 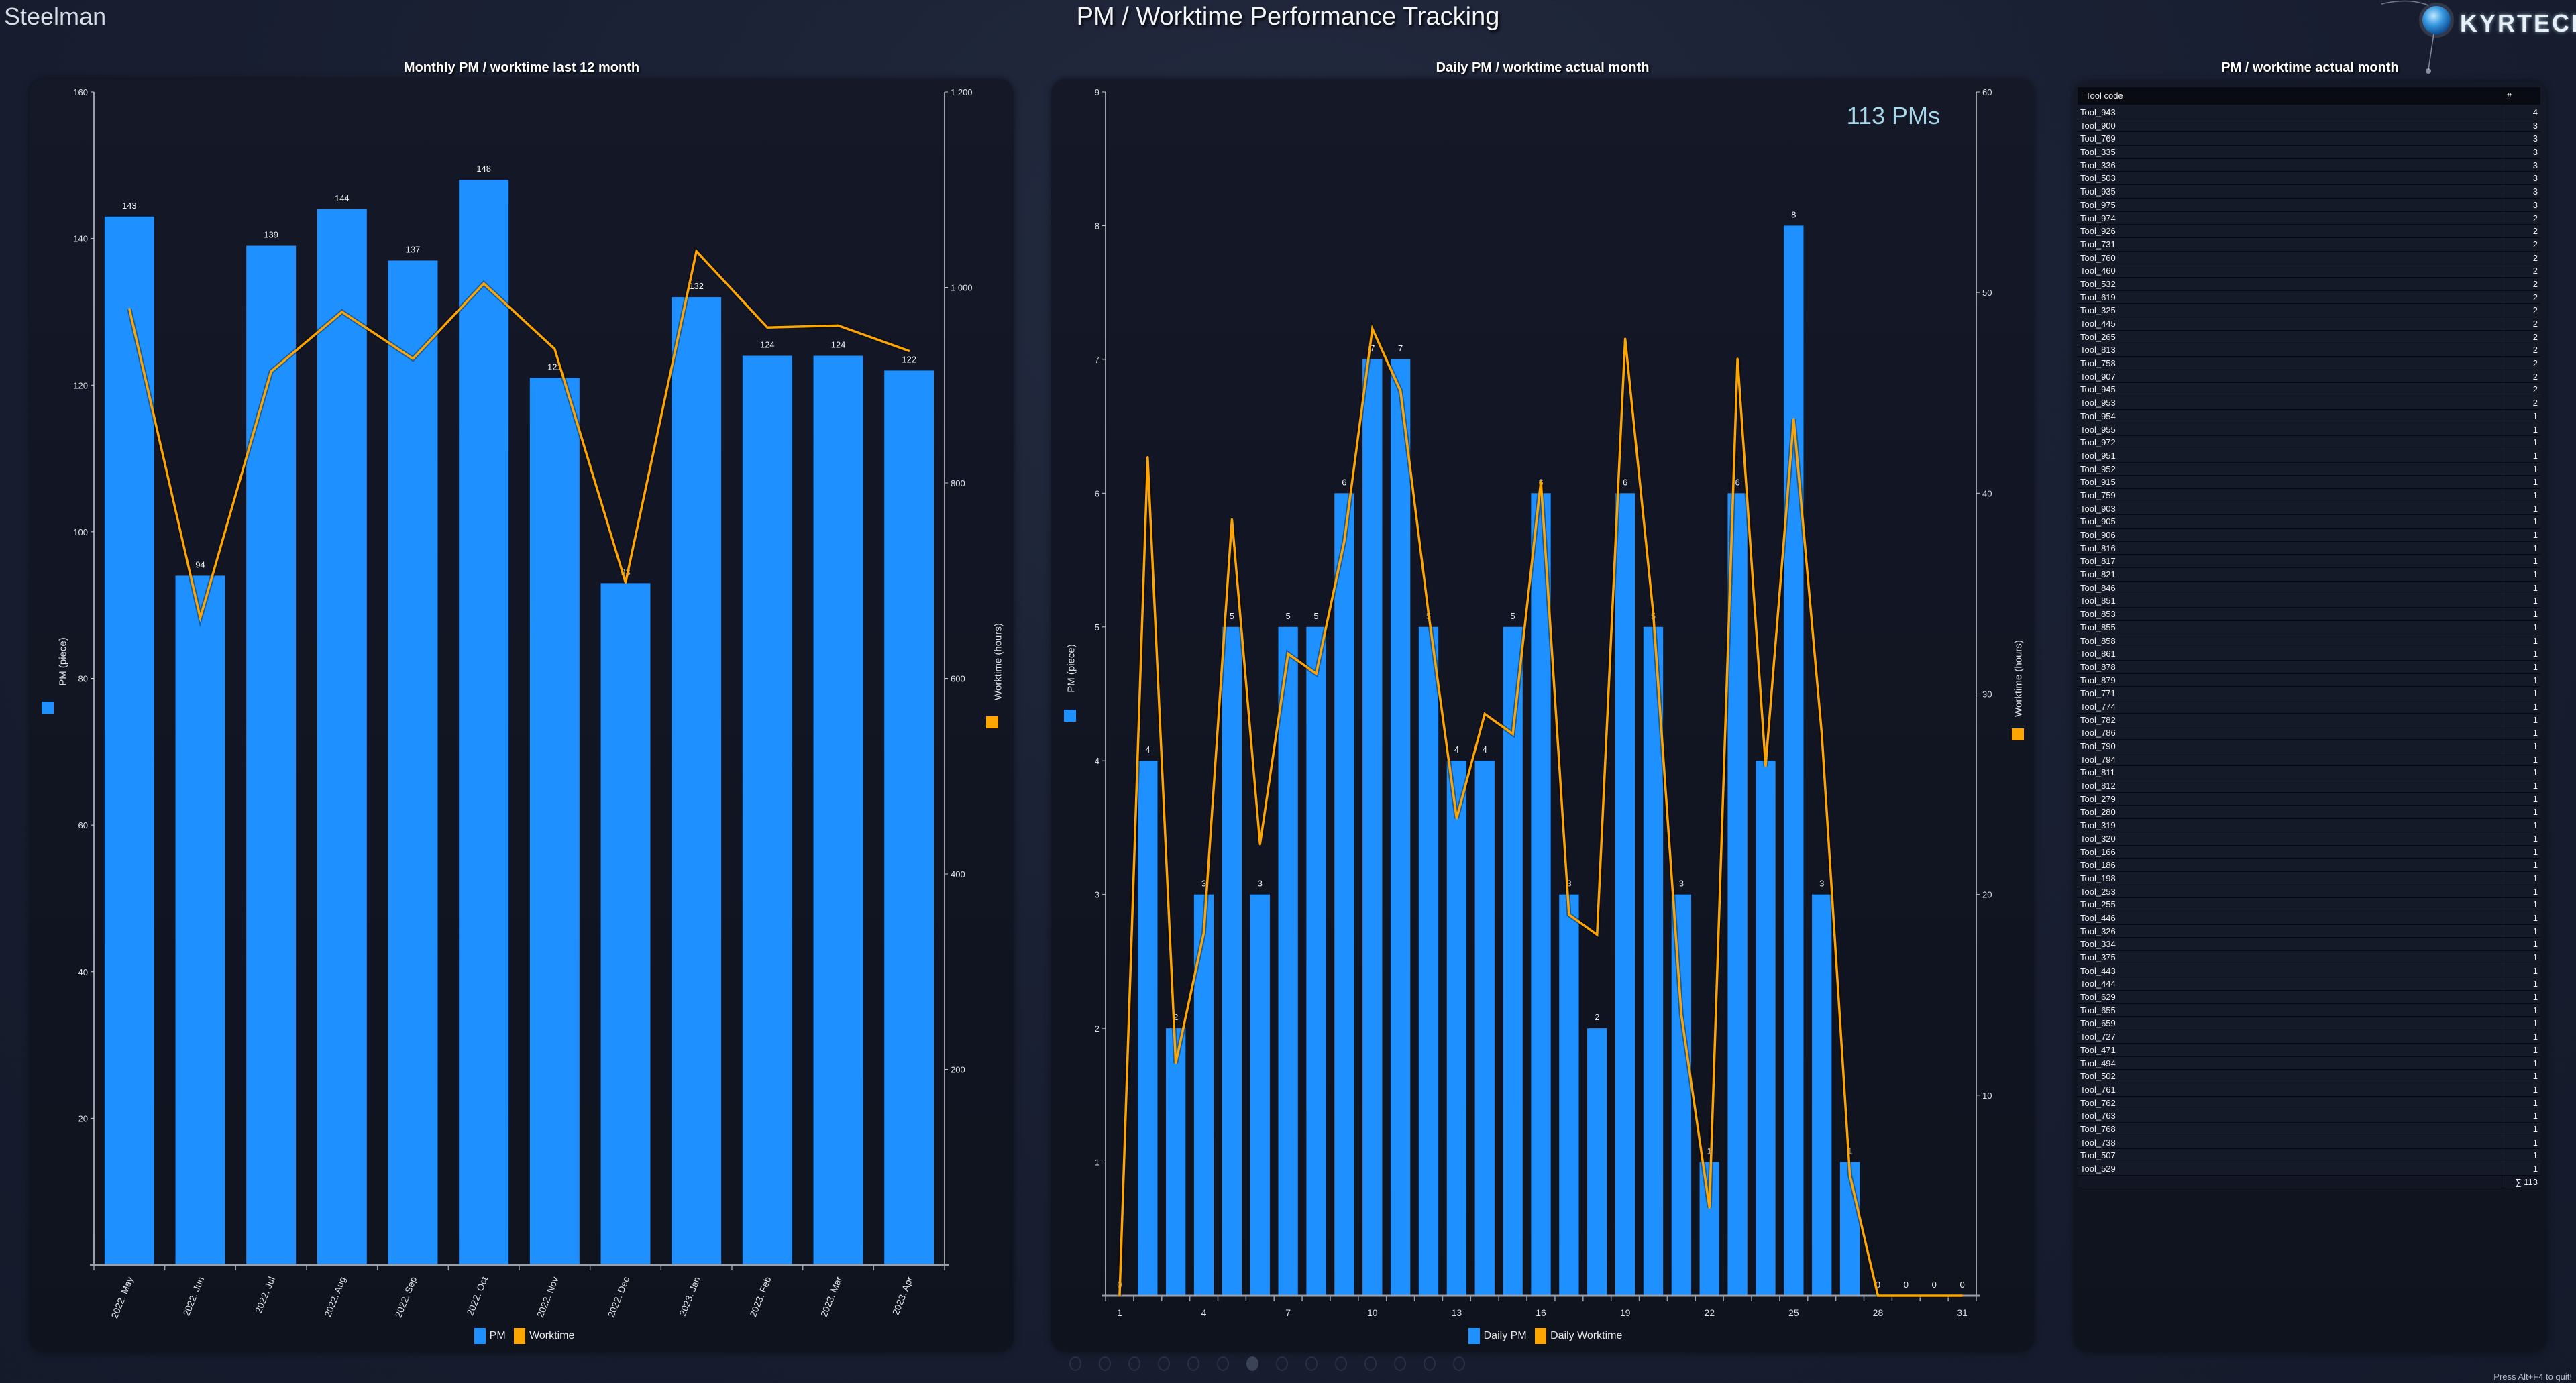 What do you see at coordinates (2309, 1129) in the screenshot?
I see `table-row: Tool_768 1` at bounding box center [2309, 1129].